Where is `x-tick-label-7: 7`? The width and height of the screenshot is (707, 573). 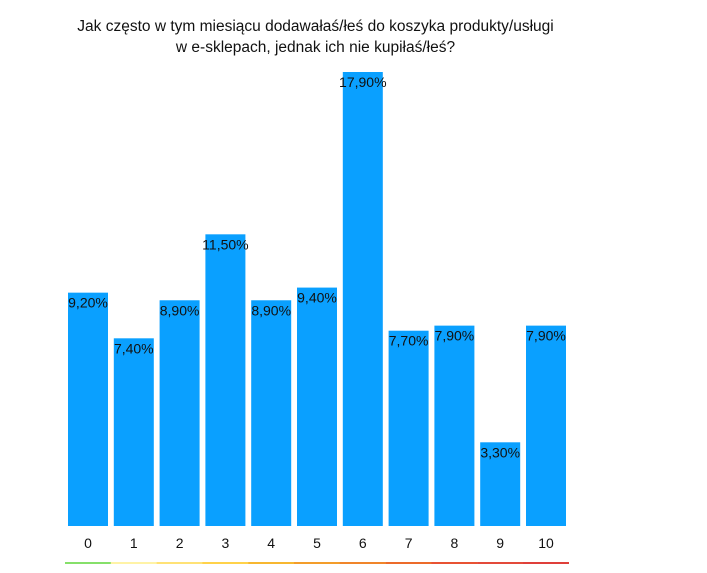
x-tick-label-7: 7 is located at coordinates (409, 543).